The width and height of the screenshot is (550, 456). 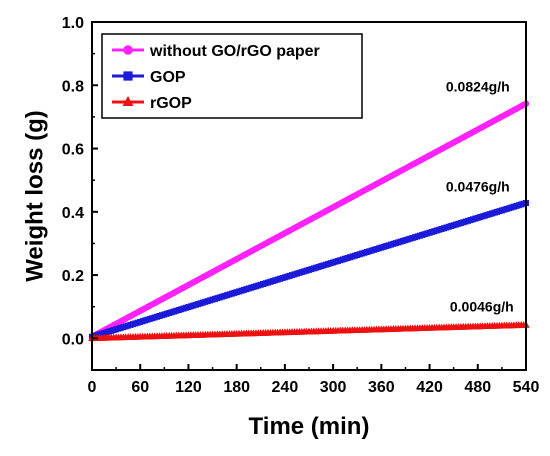 I want to click on y-tick-label: 0.6, so click(x=73, y=150).